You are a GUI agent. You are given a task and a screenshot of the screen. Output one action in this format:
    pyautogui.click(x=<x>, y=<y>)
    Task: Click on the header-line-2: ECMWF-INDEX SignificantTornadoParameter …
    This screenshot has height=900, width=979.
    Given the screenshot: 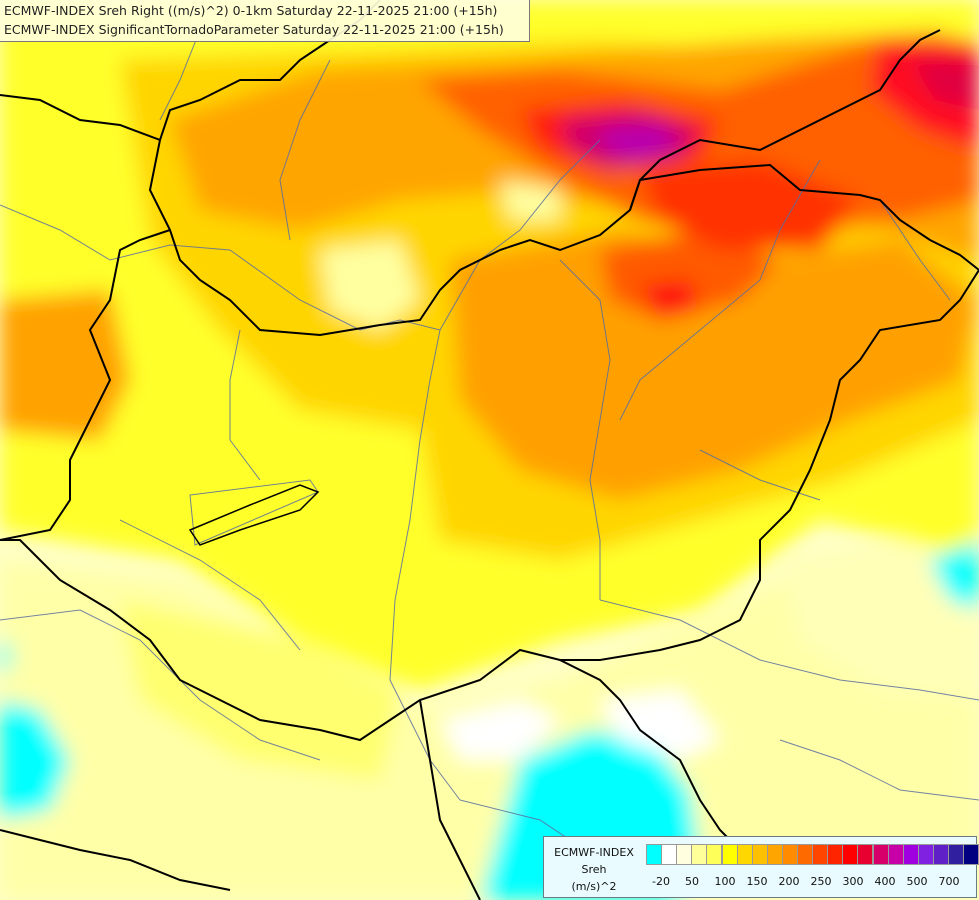 What is the action you would take?
    pyautogui.click(x=254, y=29)
    